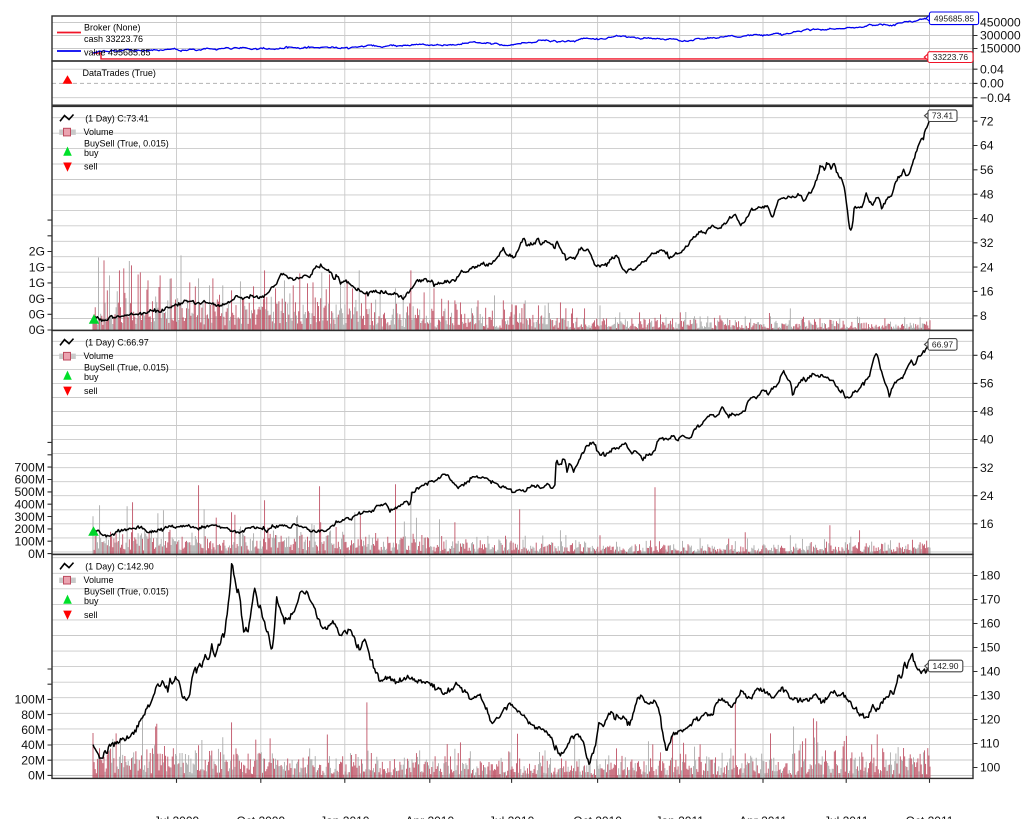 The width and height of the screenshot is (1024, 819). I want to click on svg-text: 130, so click(990, 696).